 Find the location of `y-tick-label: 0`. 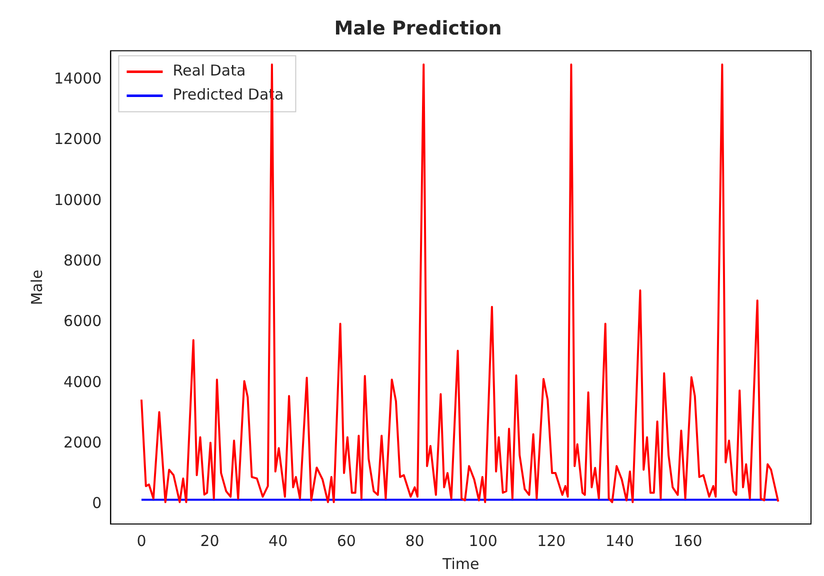

y-tick-label: 0 is located at coordinates (97, 503).